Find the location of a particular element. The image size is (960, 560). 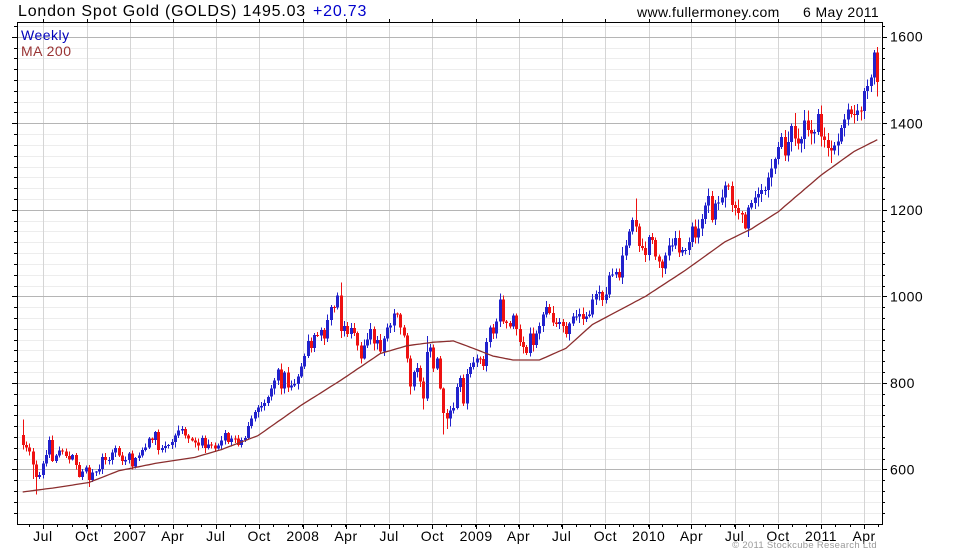

price-change: +20.73 is located at coordinates (340, 11).